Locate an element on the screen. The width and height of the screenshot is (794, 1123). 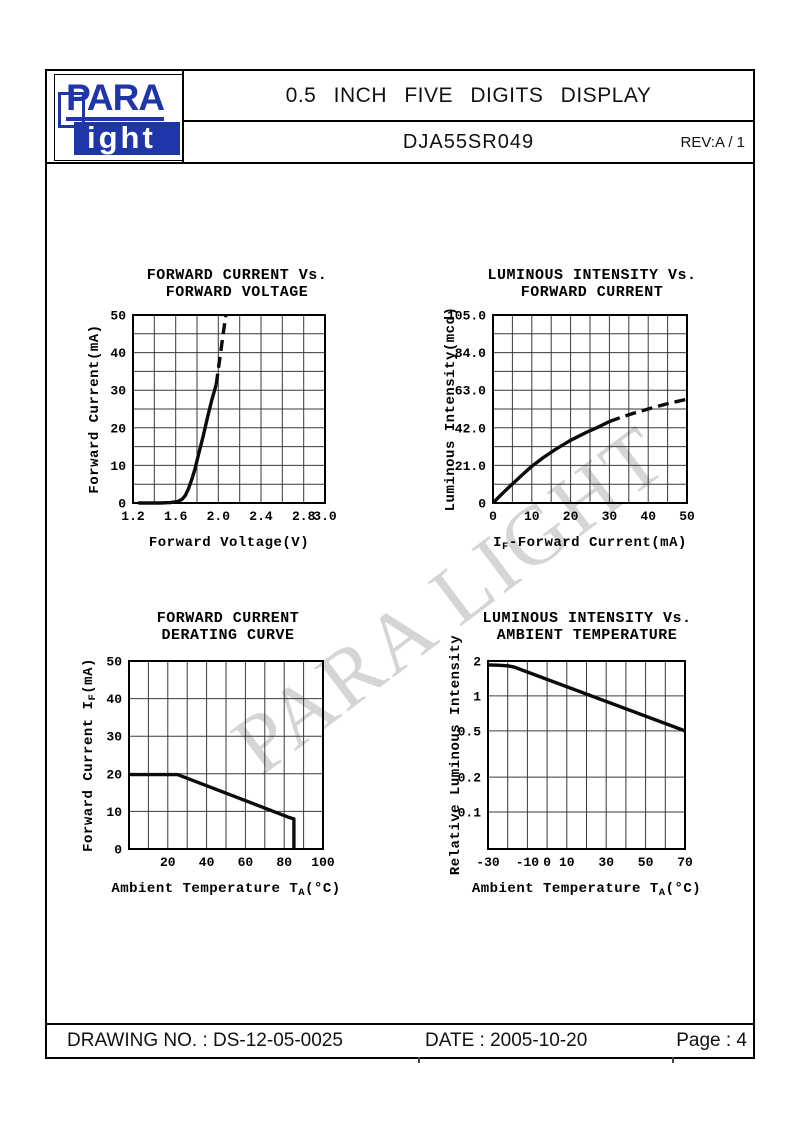
svg-text: Forward Current IF(mA) is located at coordinates (90, 755).